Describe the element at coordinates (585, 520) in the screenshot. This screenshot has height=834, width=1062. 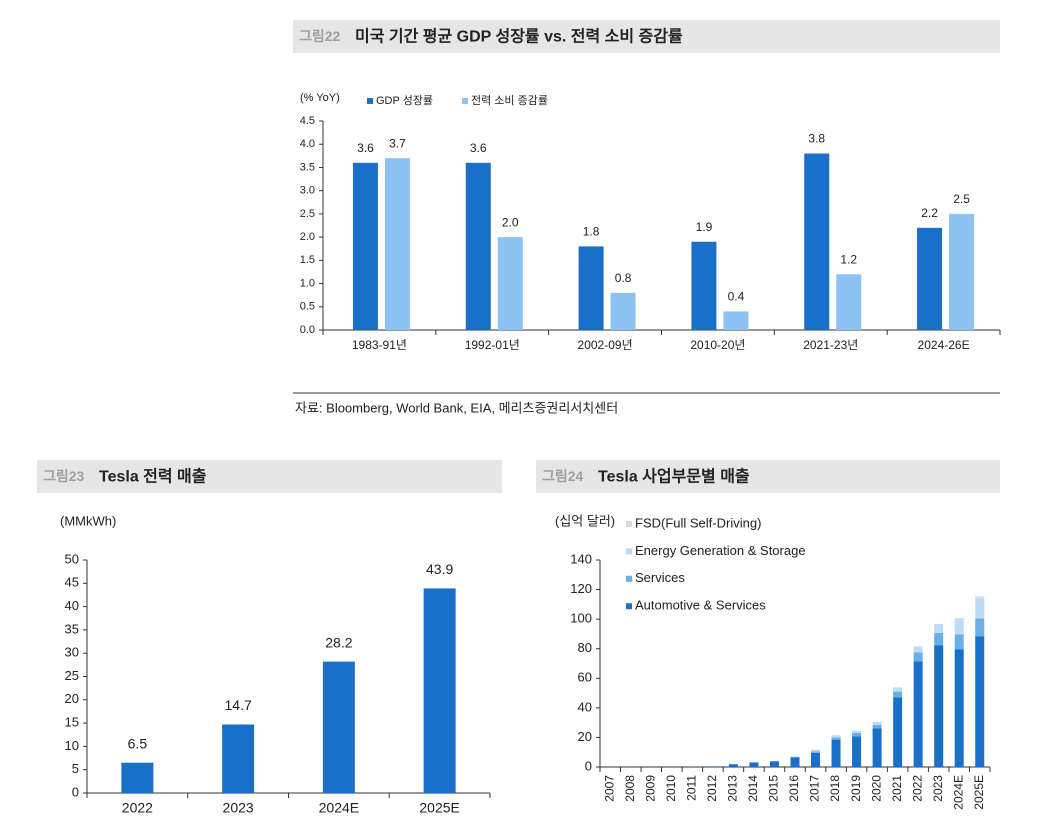
I see `unit-label: (십억 달러)` at that location.